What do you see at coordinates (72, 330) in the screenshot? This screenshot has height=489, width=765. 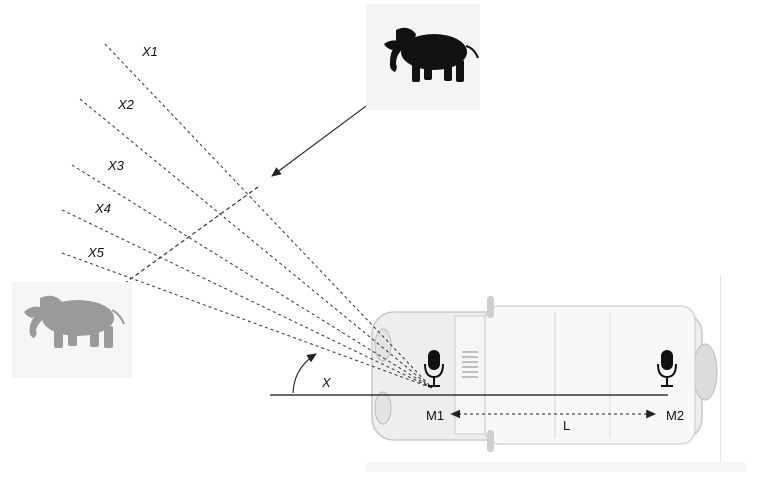 I see `elephant-faded-icon` at bounding box center [72, 330].